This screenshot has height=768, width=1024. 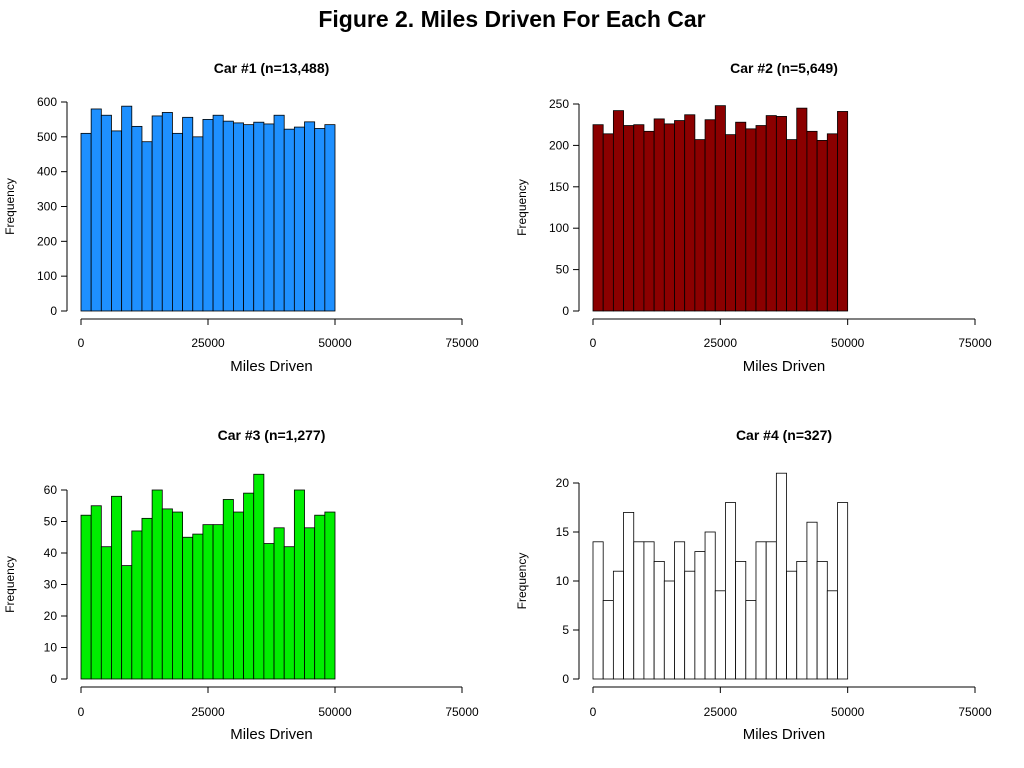 What do you see at coordinates (563, 483) in the screenshot?
I see `car-4-y-tick-label: 20` at bounding box center [563, 483].